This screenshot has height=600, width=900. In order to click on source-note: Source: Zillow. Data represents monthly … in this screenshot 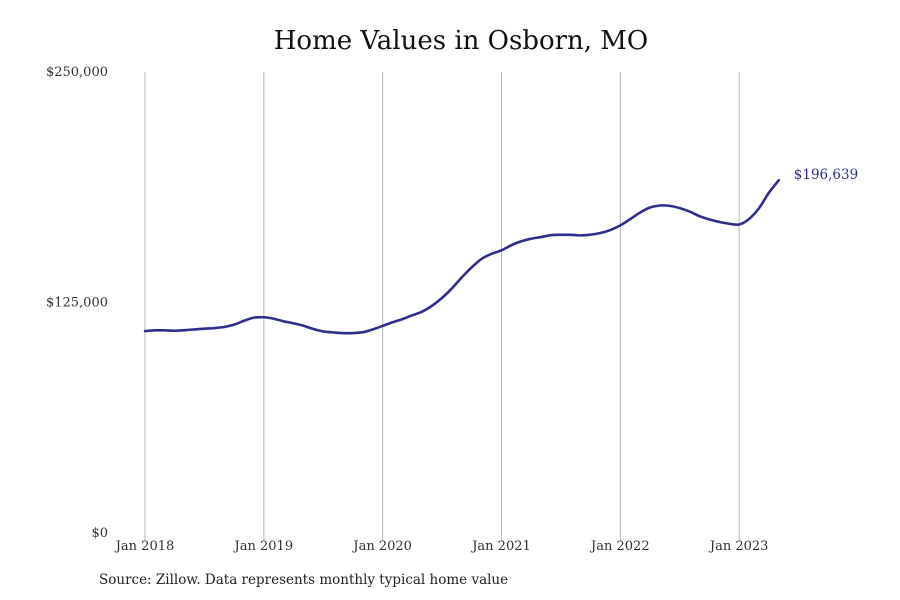, I will do `click(304, 580)`.